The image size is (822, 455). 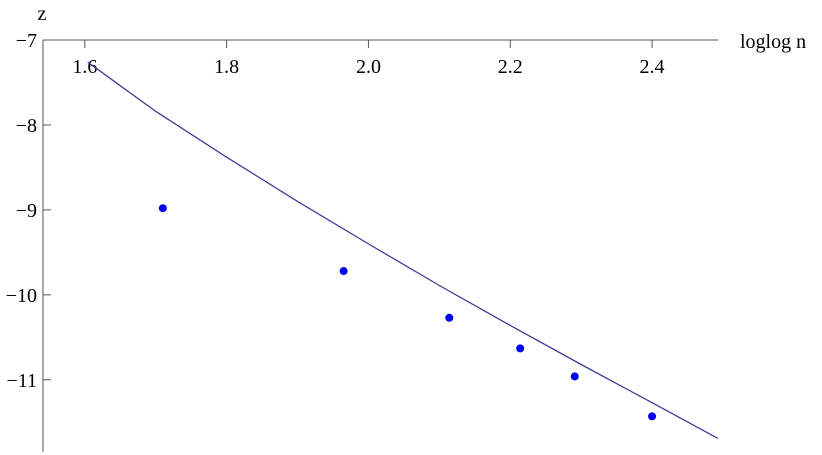 What do you see at coordinates (42, 14) in the screenshot?
I see `y-axis-label: z` at bounding box center [42, 14].